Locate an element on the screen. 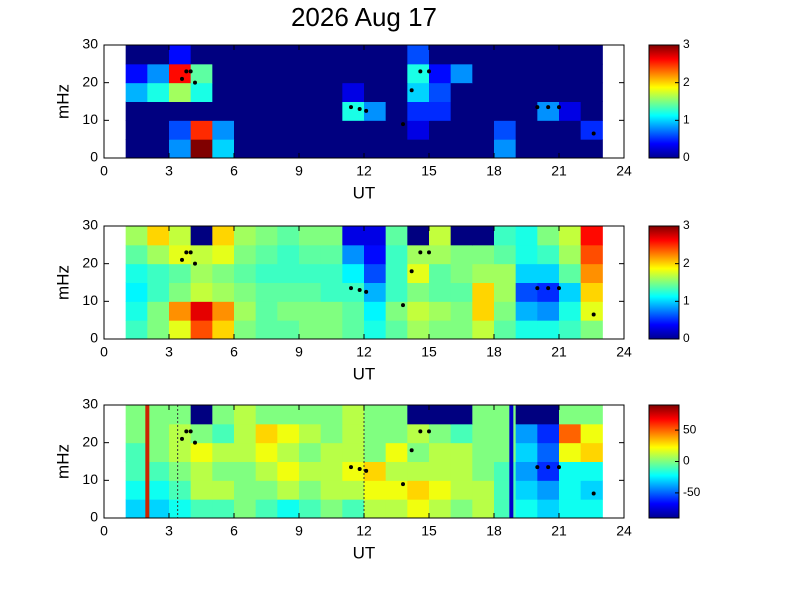  x-tick-label: 18 is located at coordinates (494, 531).